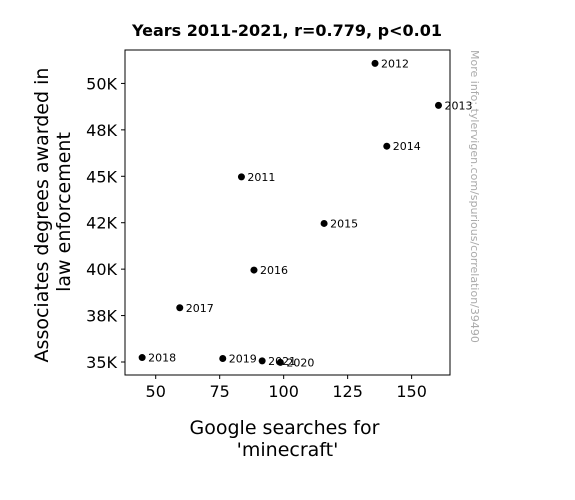 This screenshot has height=500, width=575. What do you see at coordinates (344, 223) in the screenshot?
I see `point-label: 2015` at bounding box center [344, 223].